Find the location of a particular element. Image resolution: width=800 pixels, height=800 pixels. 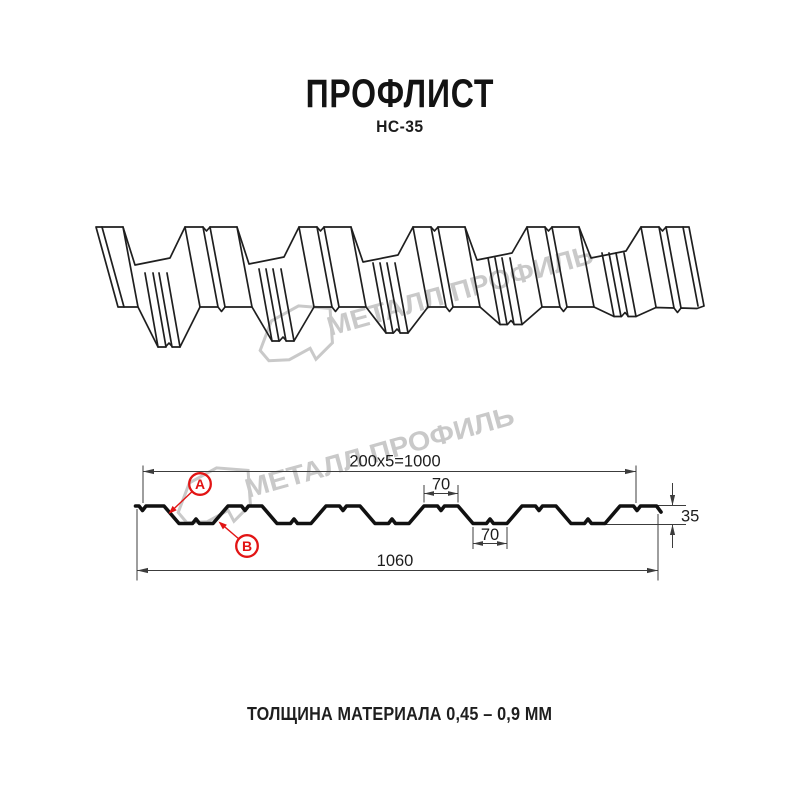

dim-1060-label: 1060 is located at coordinates (395, 561).